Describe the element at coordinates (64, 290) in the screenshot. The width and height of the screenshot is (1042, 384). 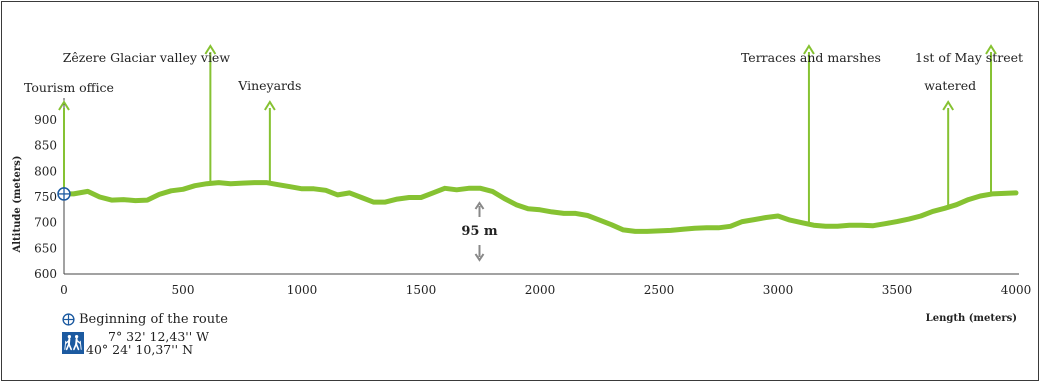
I see `x-tick-label: 0` at that location.